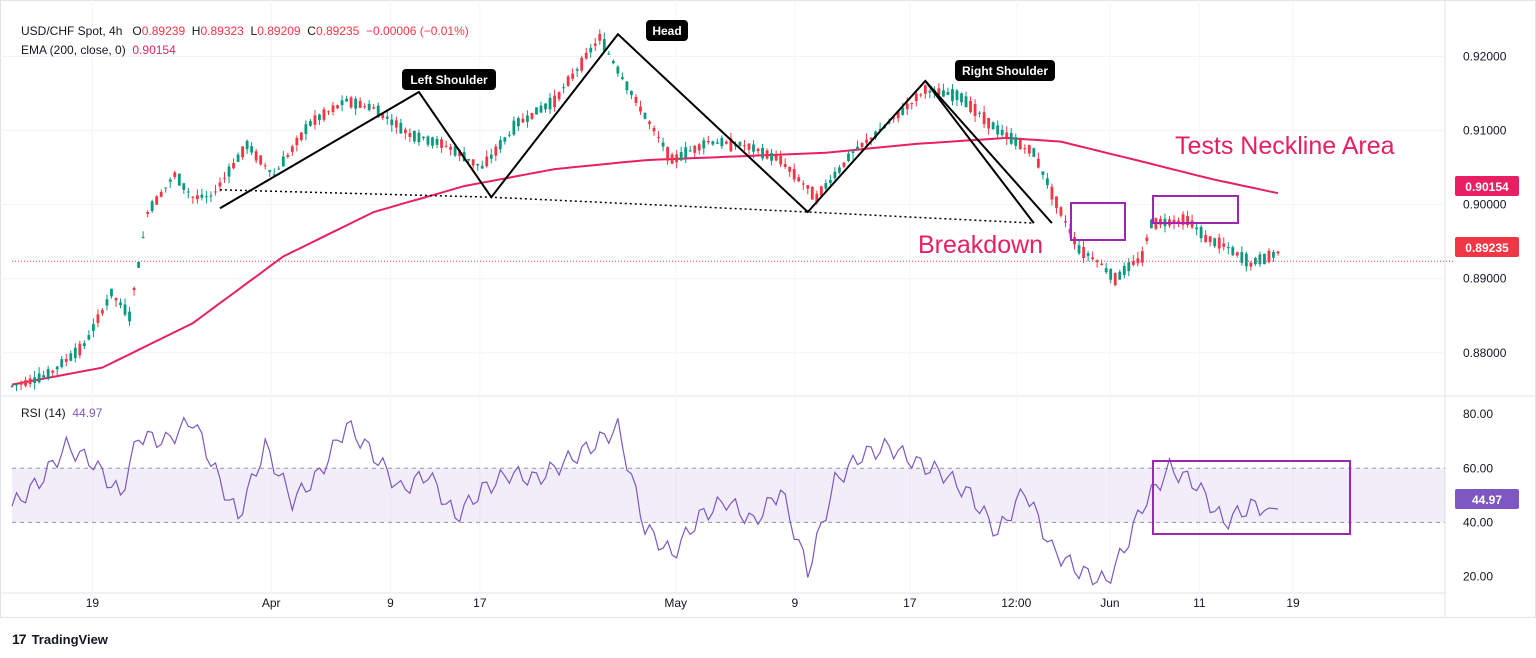 The width and height of the screenshot is (1536, 658). Describe the element at coordinates (1098, 221) in the screenshot. I see `breakdown-box` at that location.